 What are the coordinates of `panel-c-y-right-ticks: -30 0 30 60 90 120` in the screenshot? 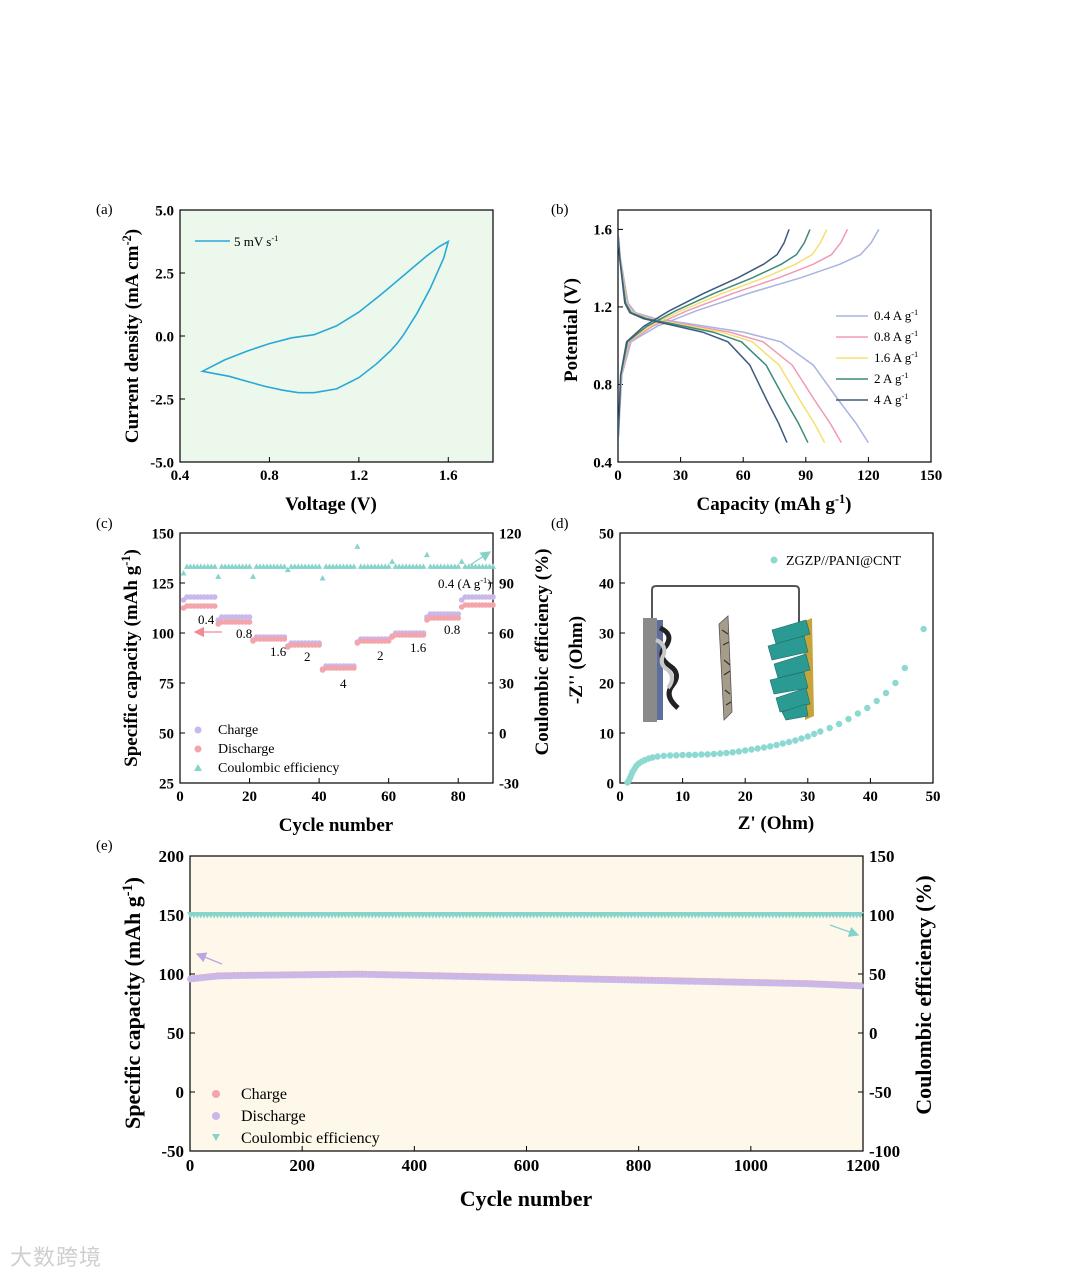 It's located at (505, 659).